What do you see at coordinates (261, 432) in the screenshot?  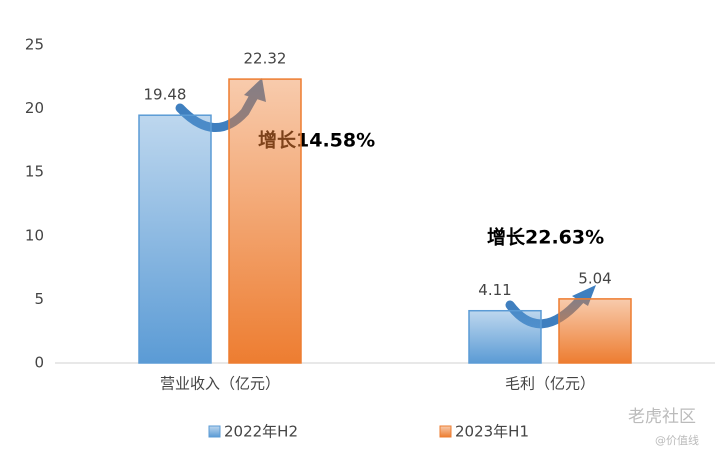 I see `legend-label: 2022年H2` at bounding box center [261, 432].